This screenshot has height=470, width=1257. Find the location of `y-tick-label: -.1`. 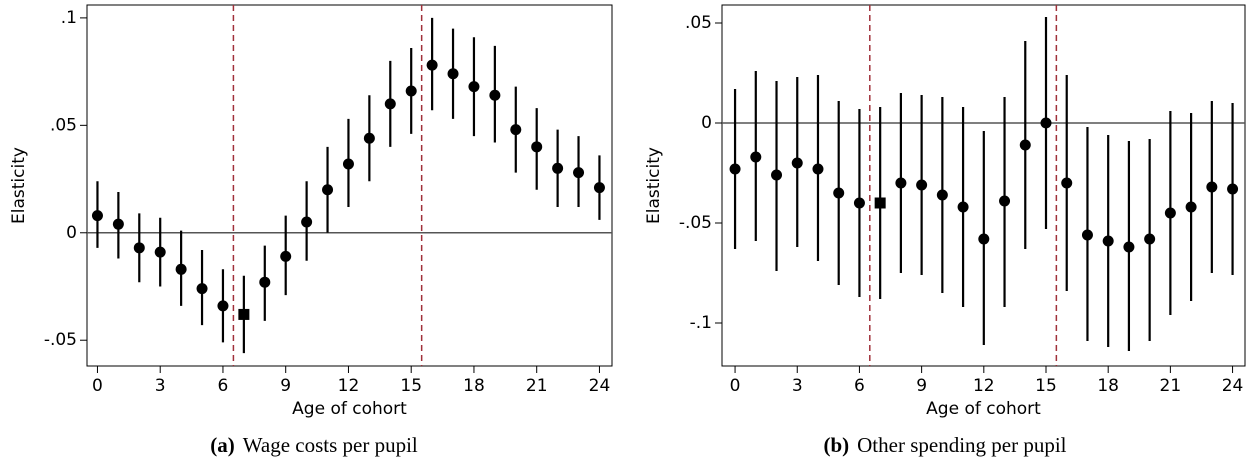

y-tick-label: -.1 is located at coordinates (701, 323).